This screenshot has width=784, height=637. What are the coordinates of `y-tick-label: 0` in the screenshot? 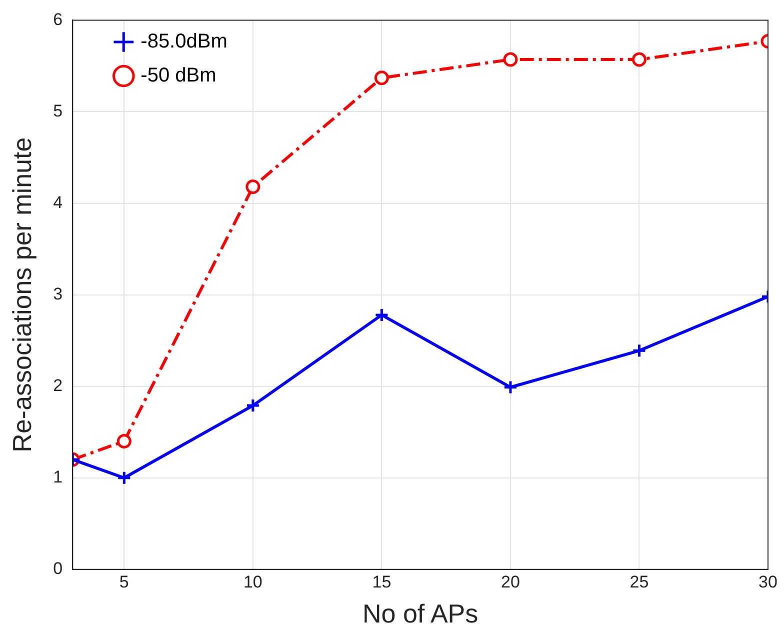 It's located at (58, 568).